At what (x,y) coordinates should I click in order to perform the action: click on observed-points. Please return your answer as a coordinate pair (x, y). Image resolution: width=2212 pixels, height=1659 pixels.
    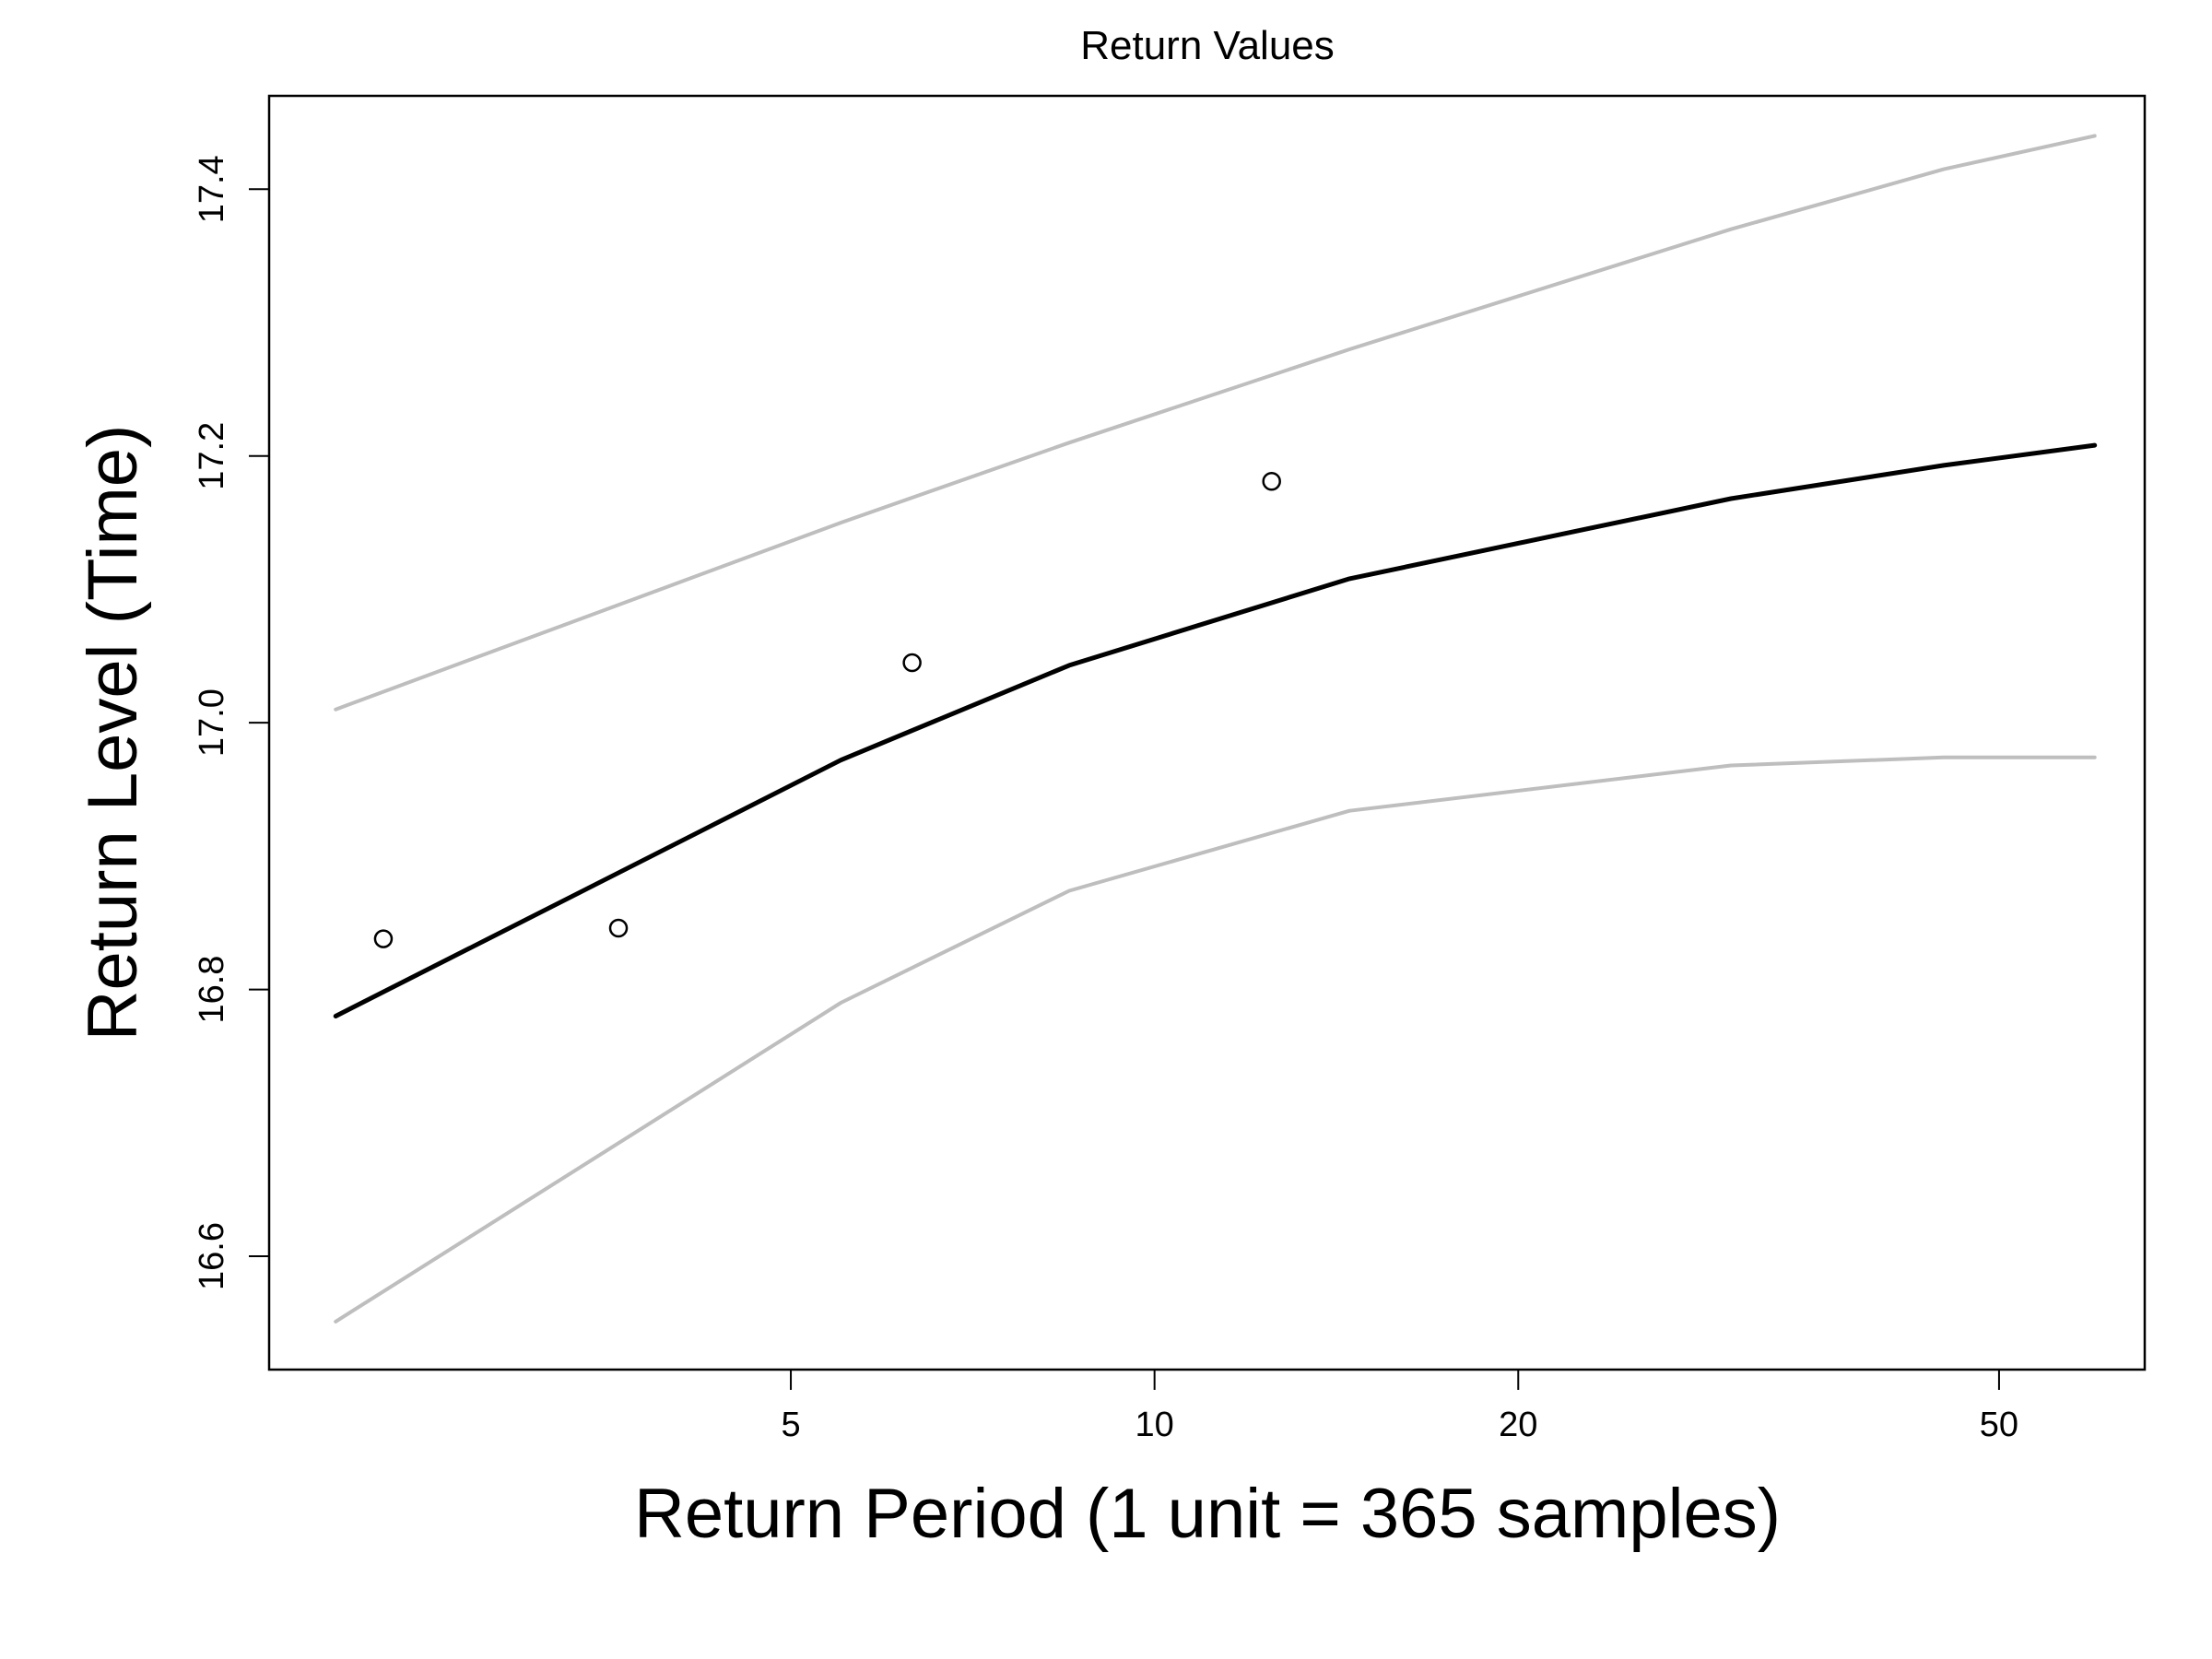
    Looking at the image, I should click on (827, 709).